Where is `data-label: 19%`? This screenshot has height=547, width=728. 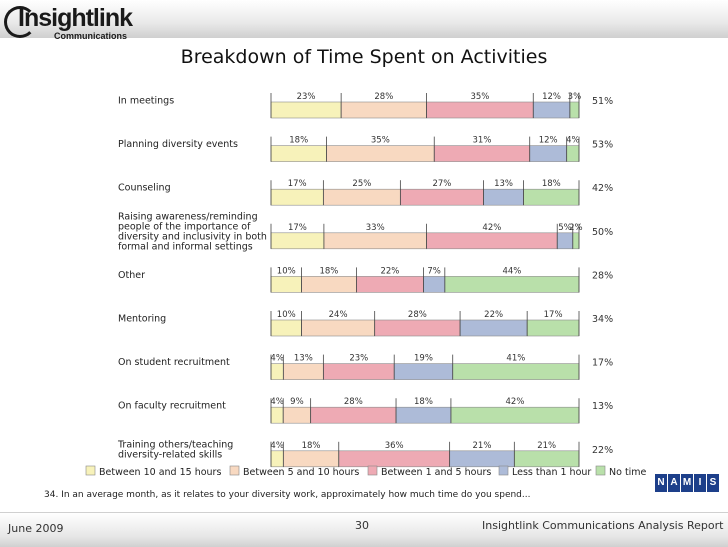 data-label: 19% is located at coordinates (423, 359).